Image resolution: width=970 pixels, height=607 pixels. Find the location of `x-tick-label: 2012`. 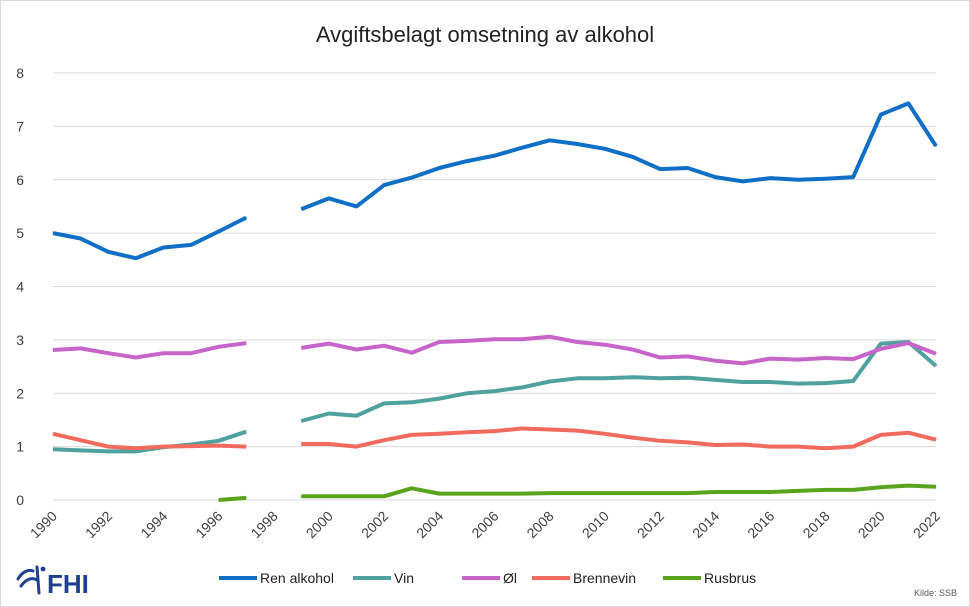

x-tick-label: 2012 is located at coordinates (650, 524).